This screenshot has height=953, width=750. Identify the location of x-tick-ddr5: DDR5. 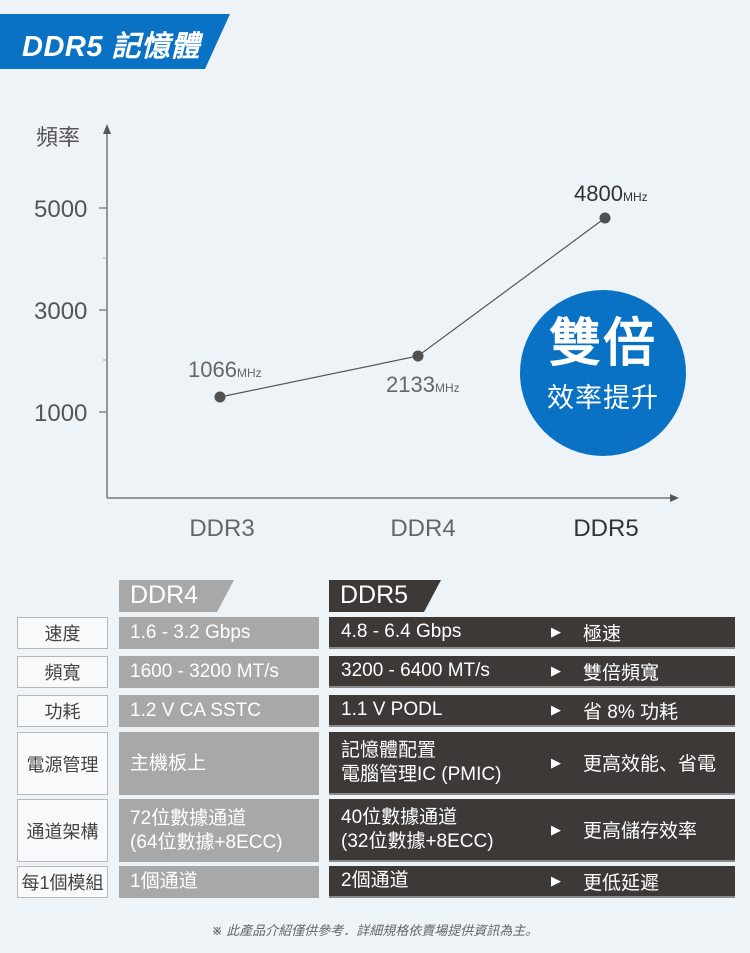
(606, 528).